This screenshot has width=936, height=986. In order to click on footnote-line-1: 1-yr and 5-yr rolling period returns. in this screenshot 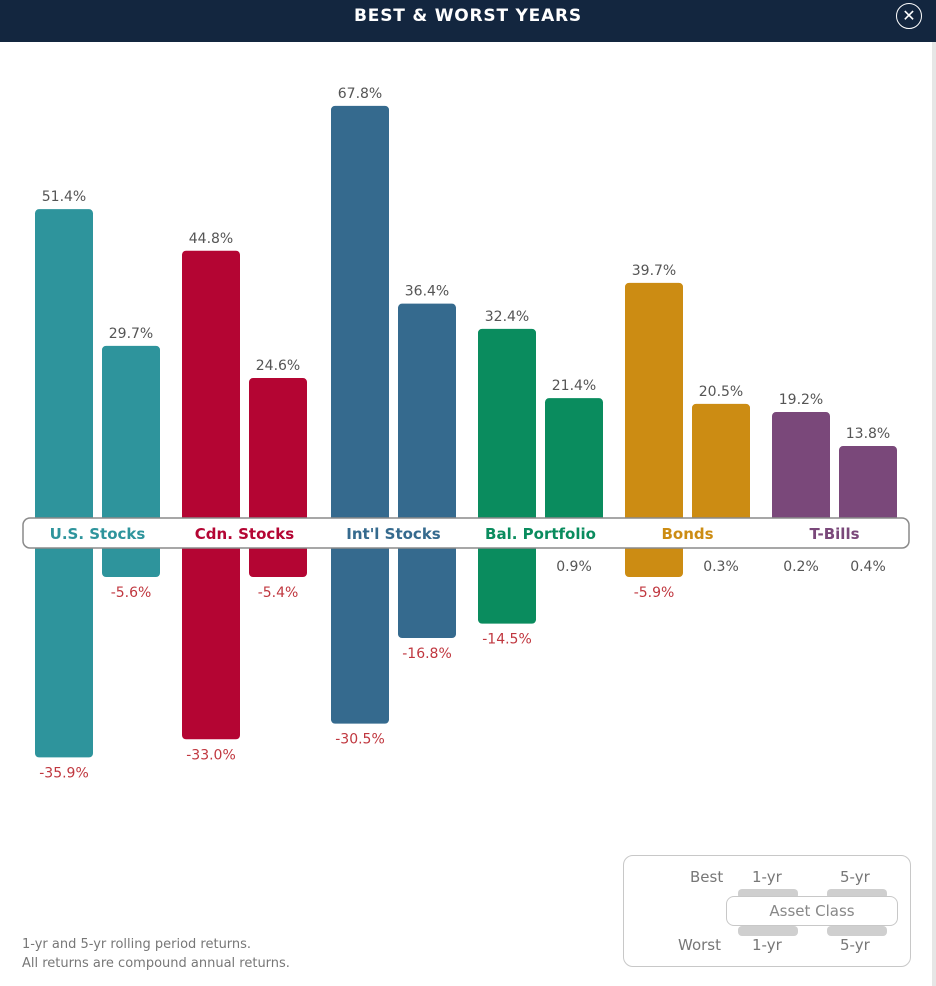, I will do `click(137, 944)`.